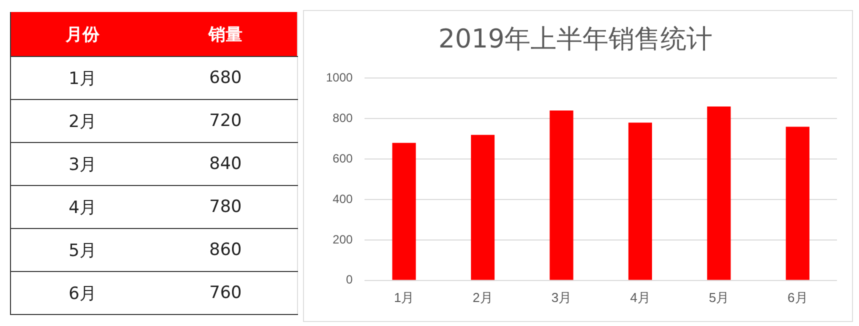 This screenshot has height=326, width=859. What do you see at coordinates (404, 297) in the screenshot?
I see `x-tick-label: 1月` at bounding box center [404, 297].